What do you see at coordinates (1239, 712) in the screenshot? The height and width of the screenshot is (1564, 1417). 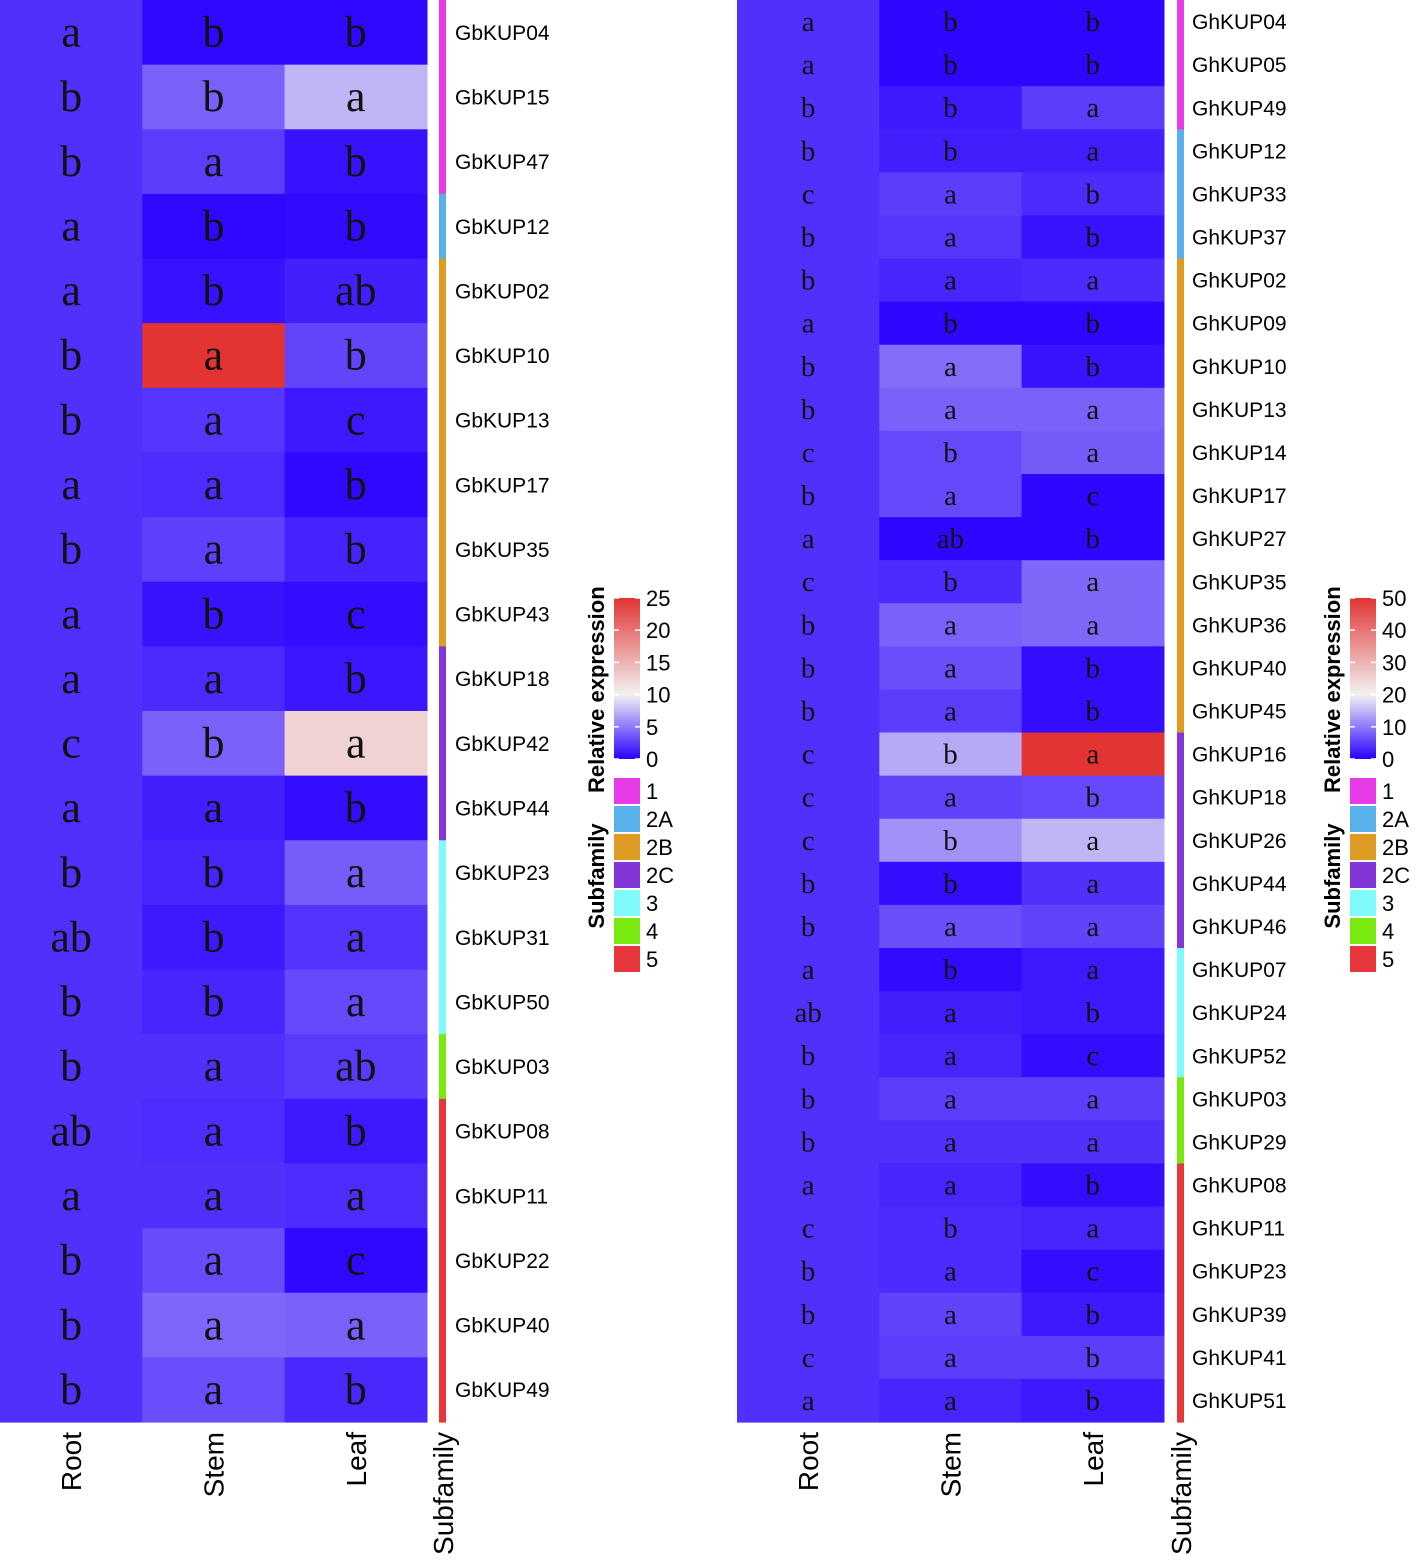 I see `gene-label: GhKUP45` at bounding box center [1239, 712].